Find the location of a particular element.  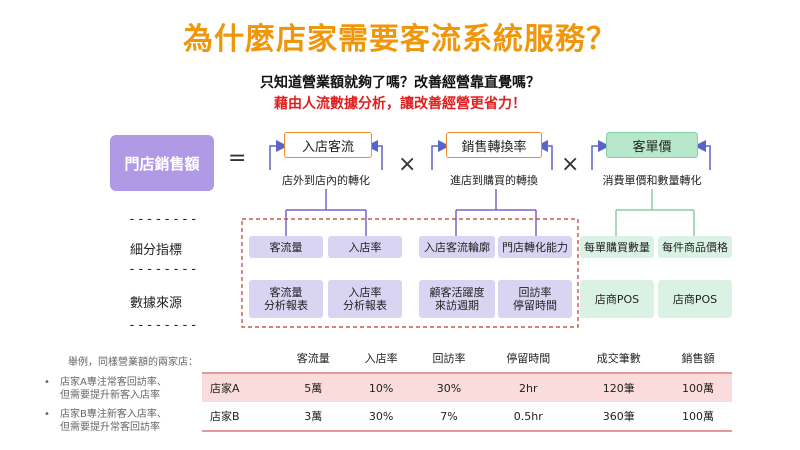

source-traffic-report: 客流量 分析報表 is located at coordinates (286, 299).